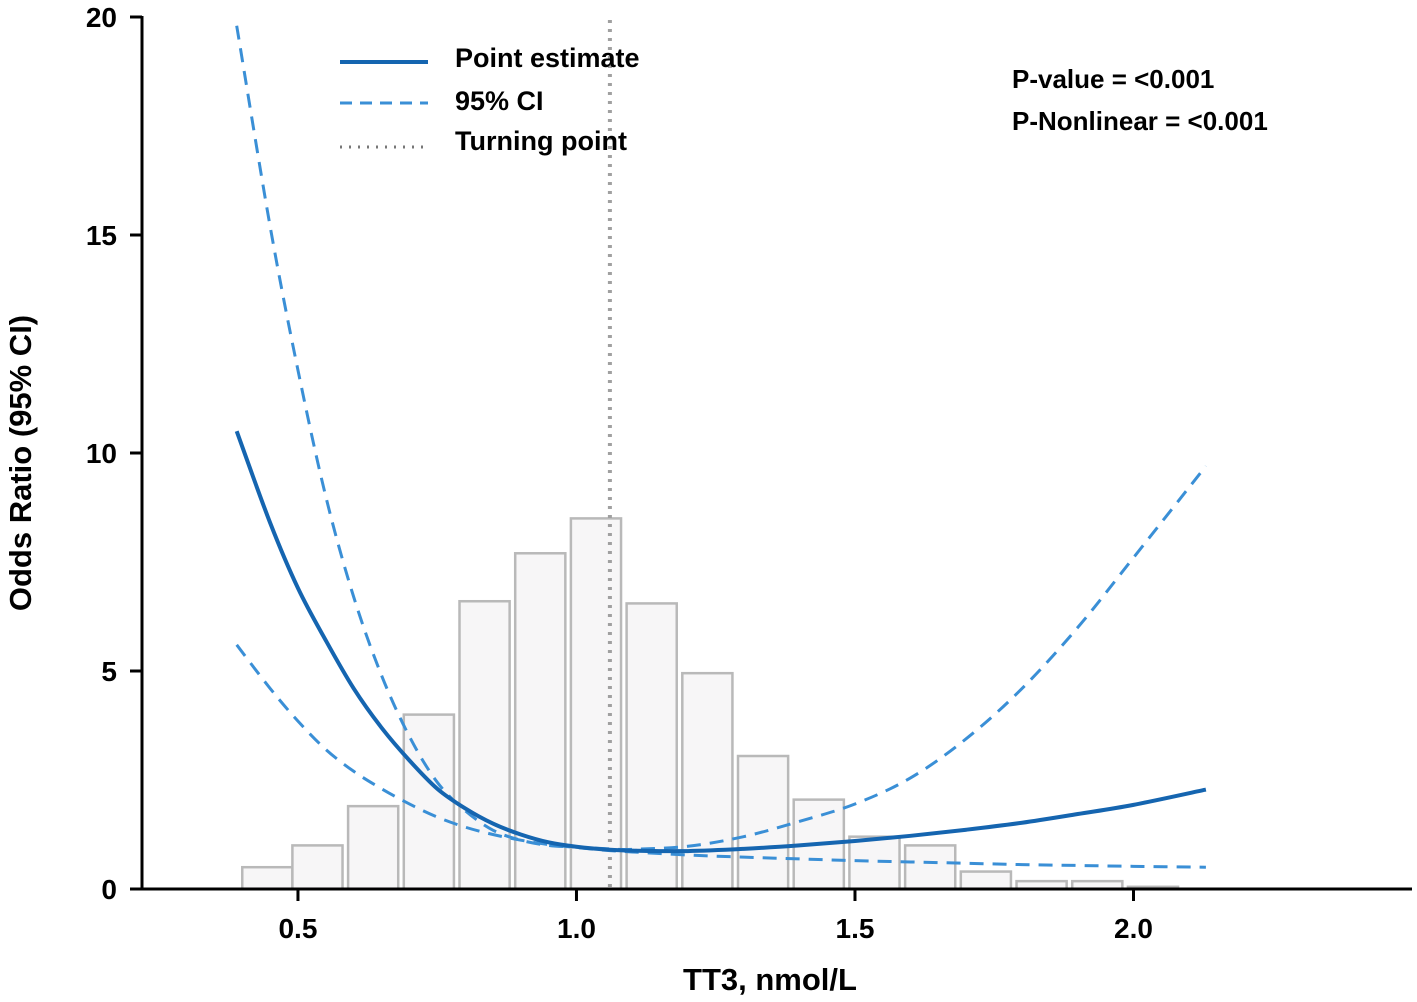 Image resolution: width=1417 pixels, height=1002 pixels. Describe the element at coordinates (547, 58) in the screenshot. I see `legend-label-point-estimate: Point estimate` at that location.